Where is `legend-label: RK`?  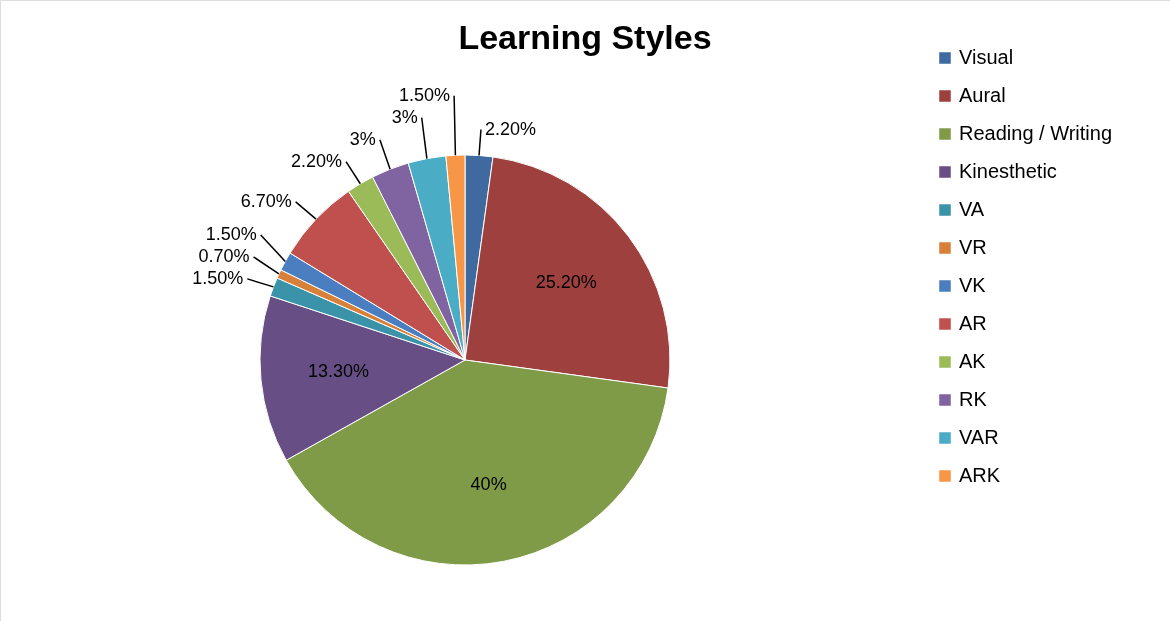 legend-label: RK is located at coordinates (973, 399).